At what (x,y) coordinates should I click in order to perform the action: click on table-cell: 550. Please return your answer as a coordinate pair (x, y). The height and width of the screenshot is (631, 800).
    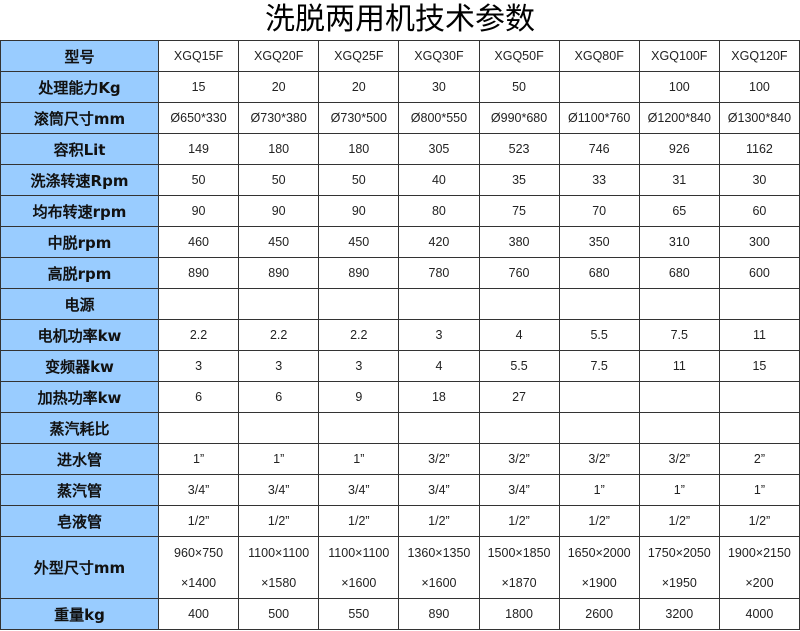
    Looking at the image, I should click on (359, 614).